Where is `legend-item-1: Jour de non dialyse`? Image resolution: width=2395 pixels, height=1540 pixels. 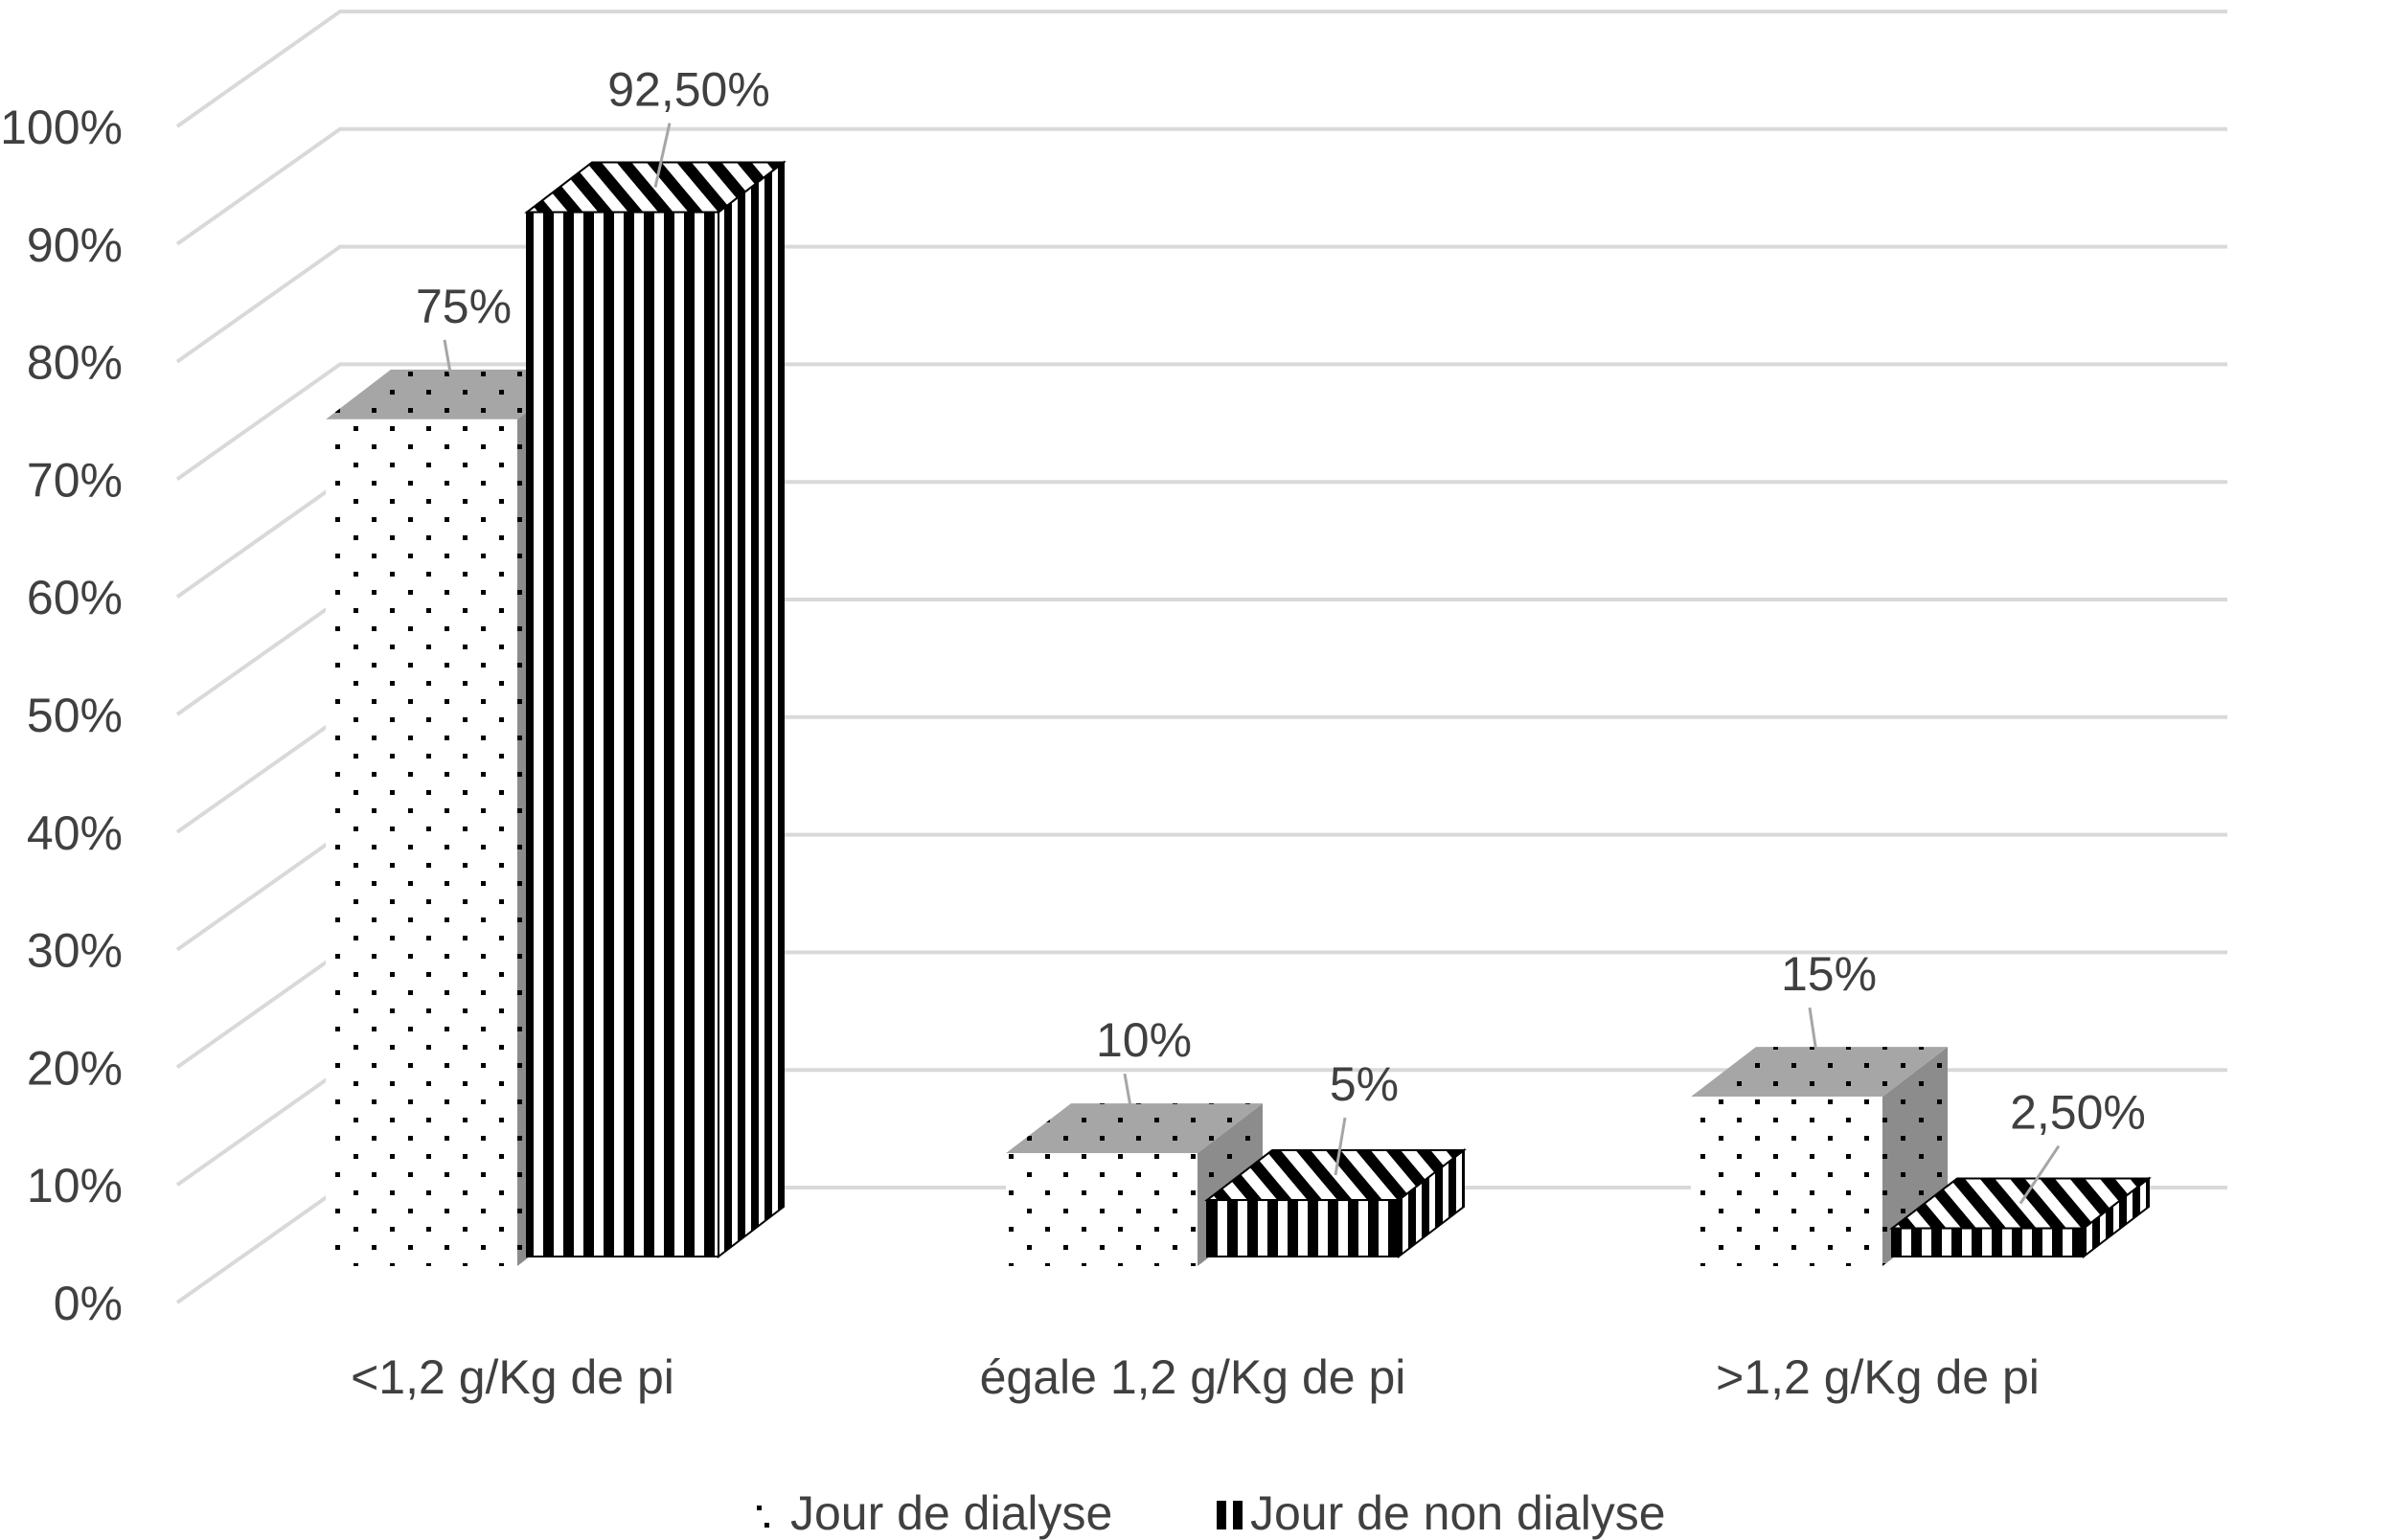 legend-item-1: Jour de non dialyse is located at coordinates (1442, 1513).